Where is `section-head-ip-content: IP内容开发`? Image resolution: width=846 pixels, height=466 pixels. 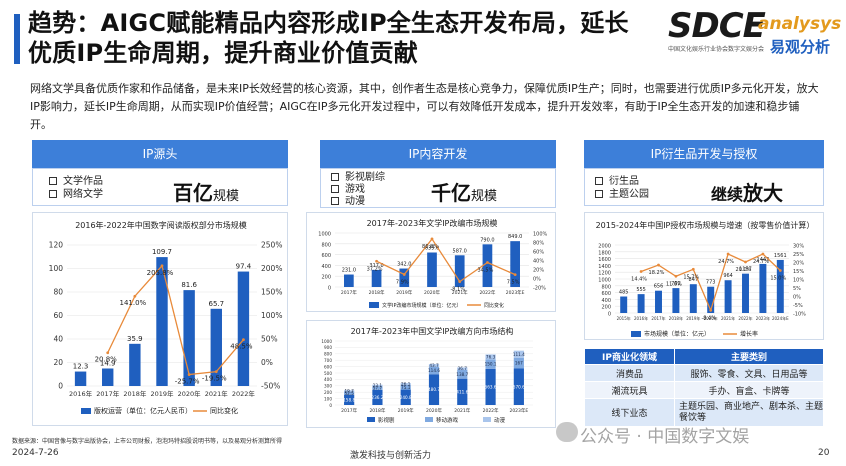 section-head-ip-content: IP内容开发 is located at coordinates (438, 154).